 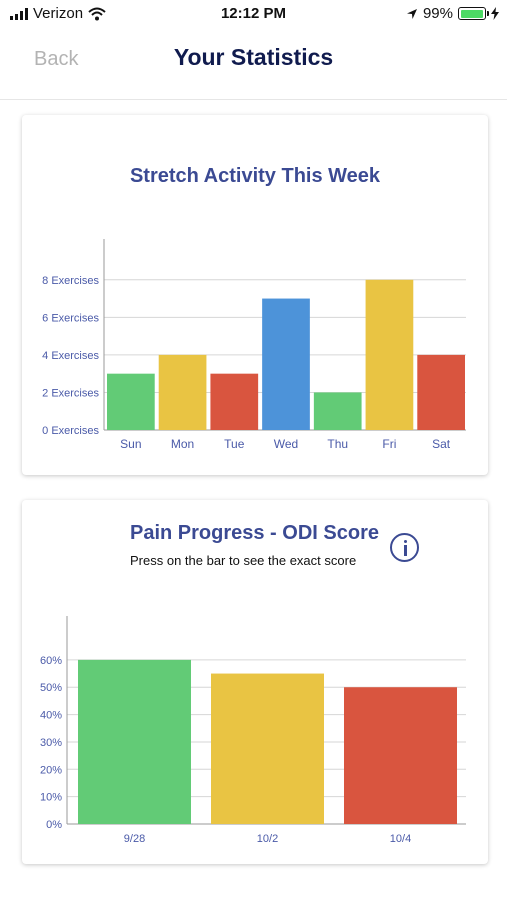 What do you see at coordinates (182, 444) in the screenshot?
I see `x-tick-label: Mon` at bounding box center [182, 444].